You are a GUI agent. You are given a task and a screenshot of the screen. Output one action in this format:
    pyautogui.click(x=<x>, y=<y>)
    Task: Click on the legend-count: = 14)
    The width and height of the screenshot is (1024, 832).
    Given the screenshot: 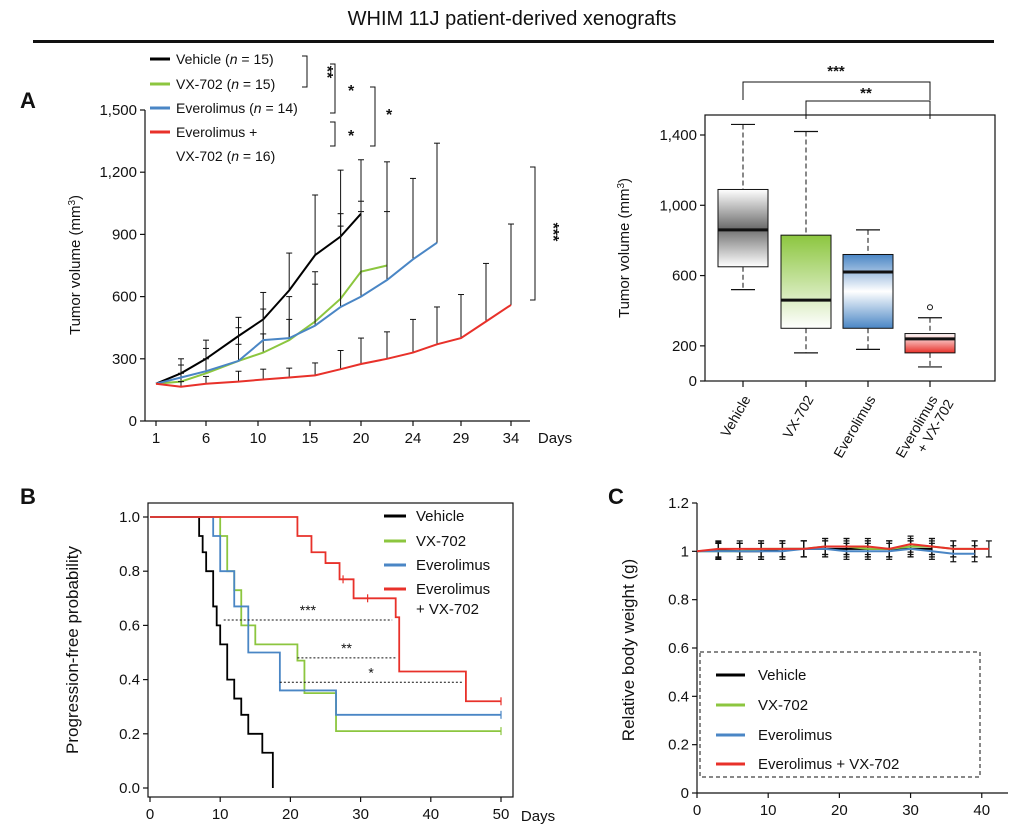 What is the action you would take?
    pyautogui.click(x=280, y=108)
    